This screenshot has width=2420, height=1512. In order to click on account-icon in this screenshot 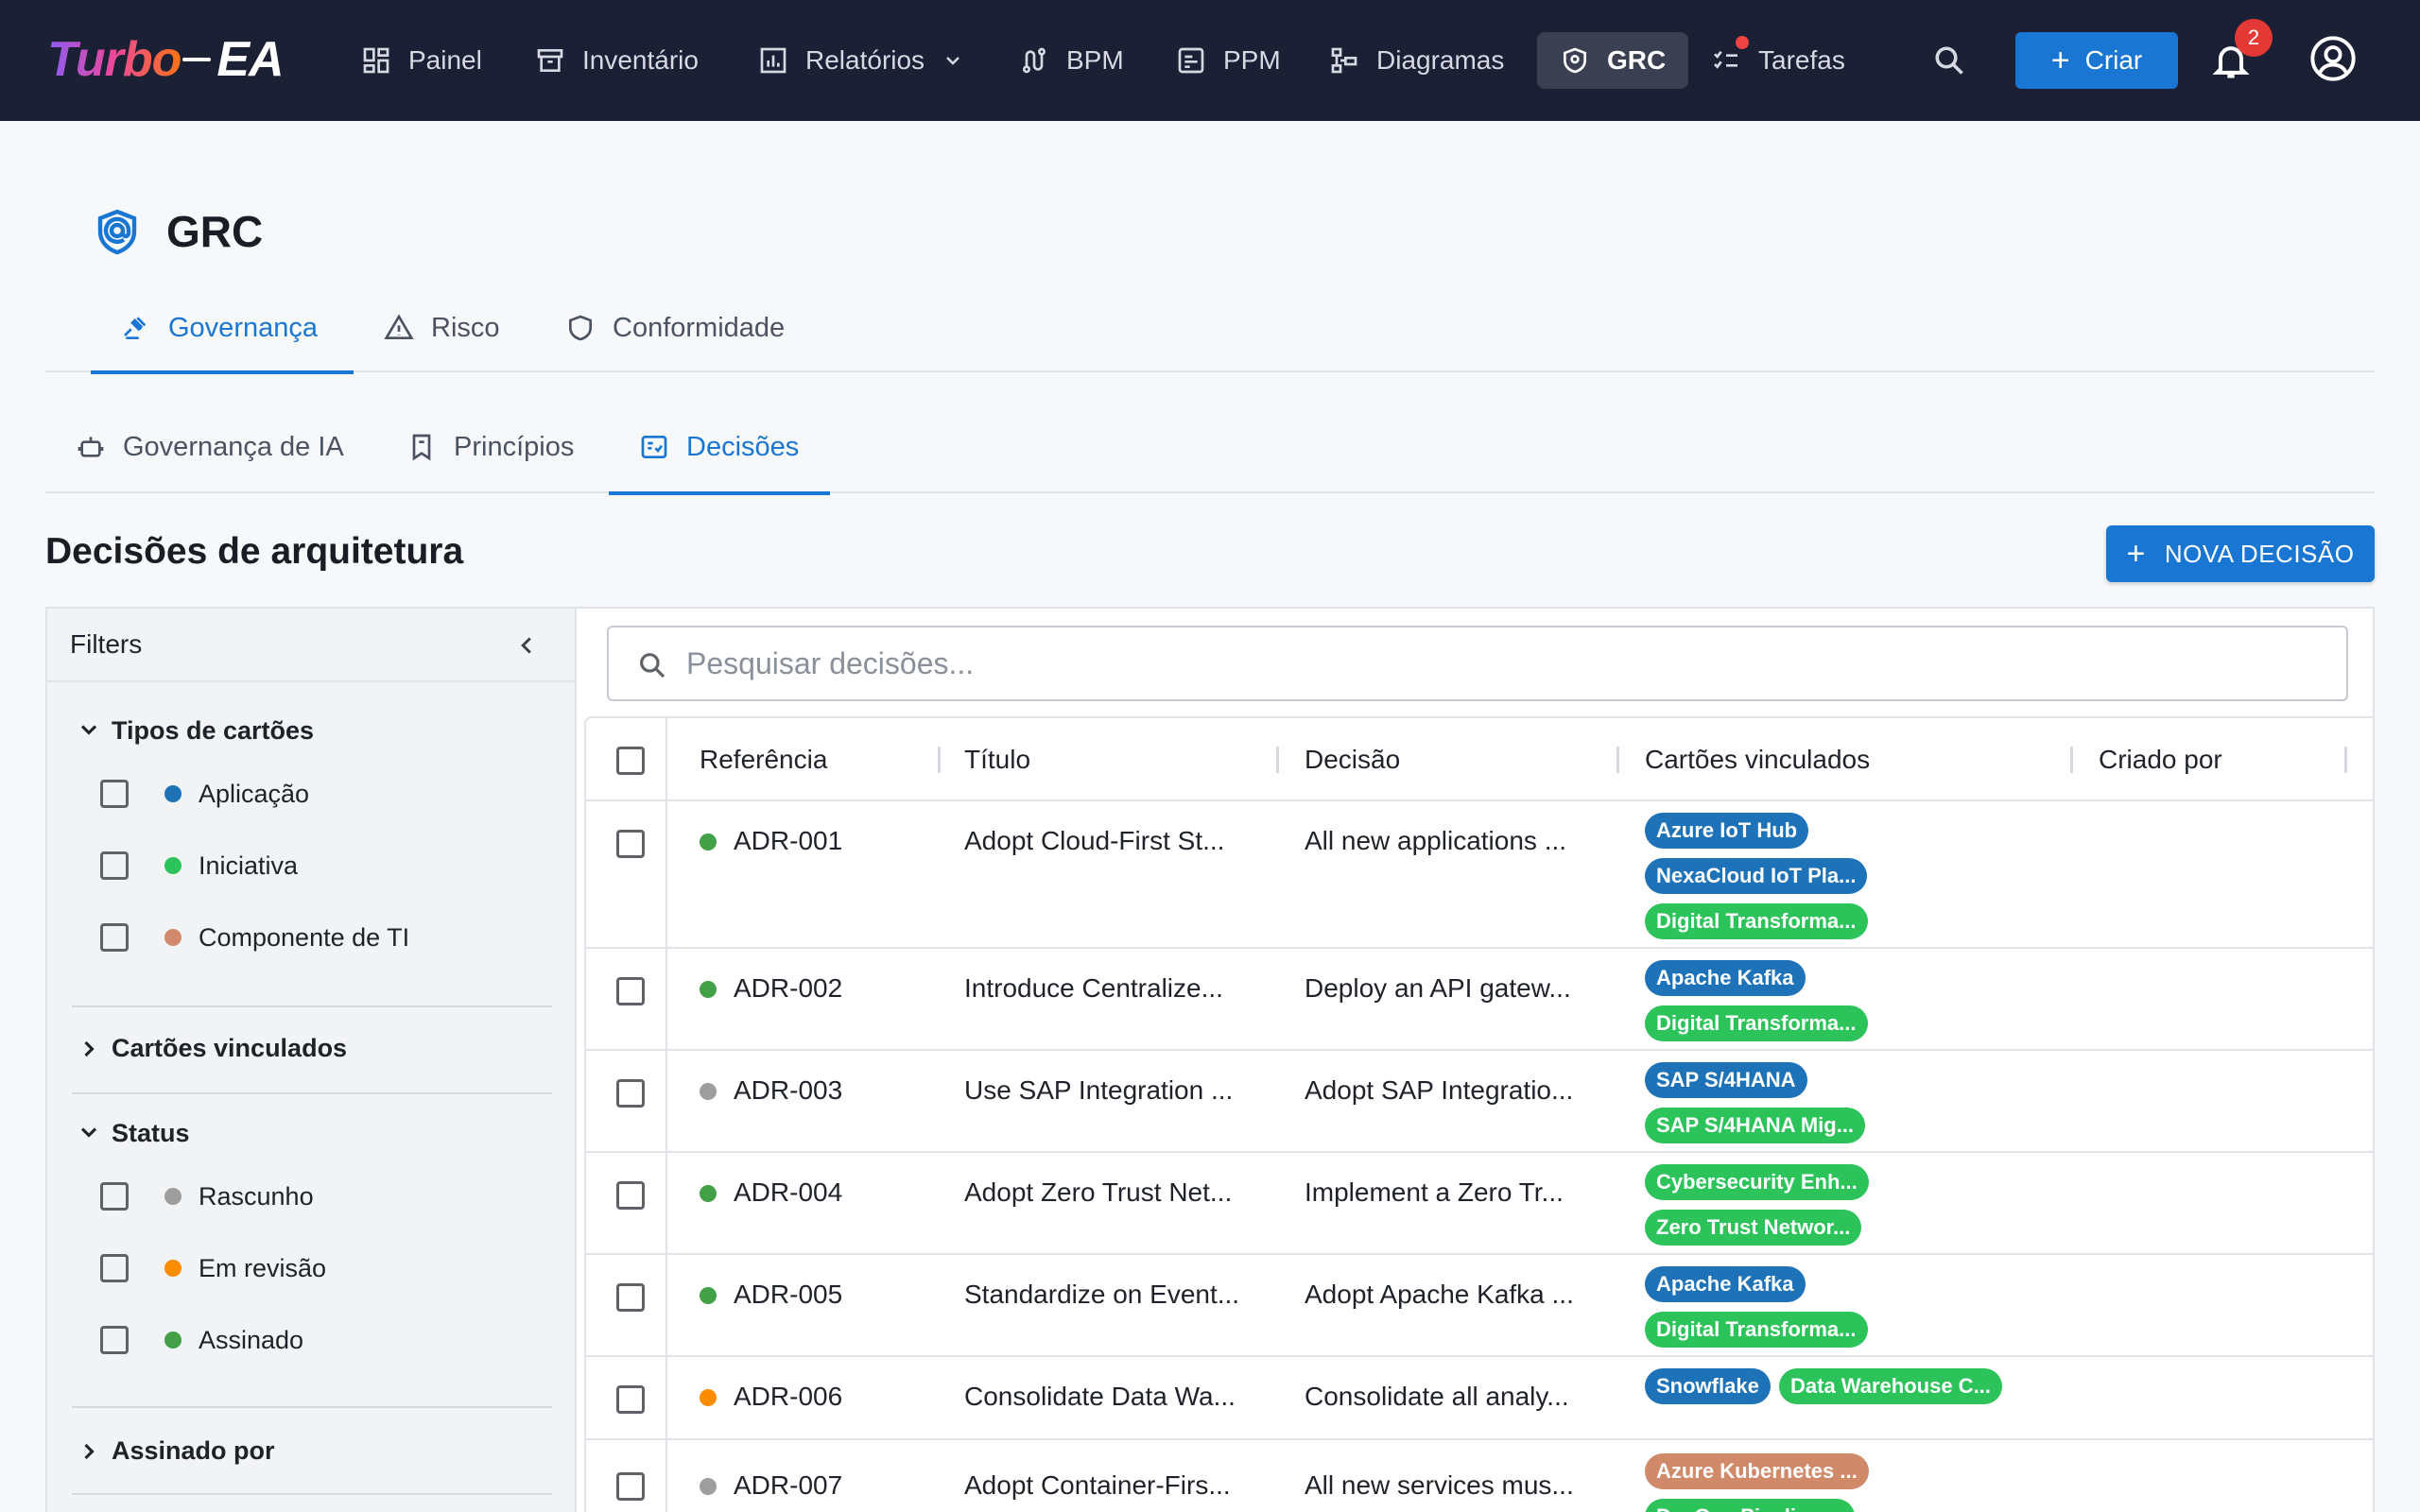, I will do `click(2333, 58)`.